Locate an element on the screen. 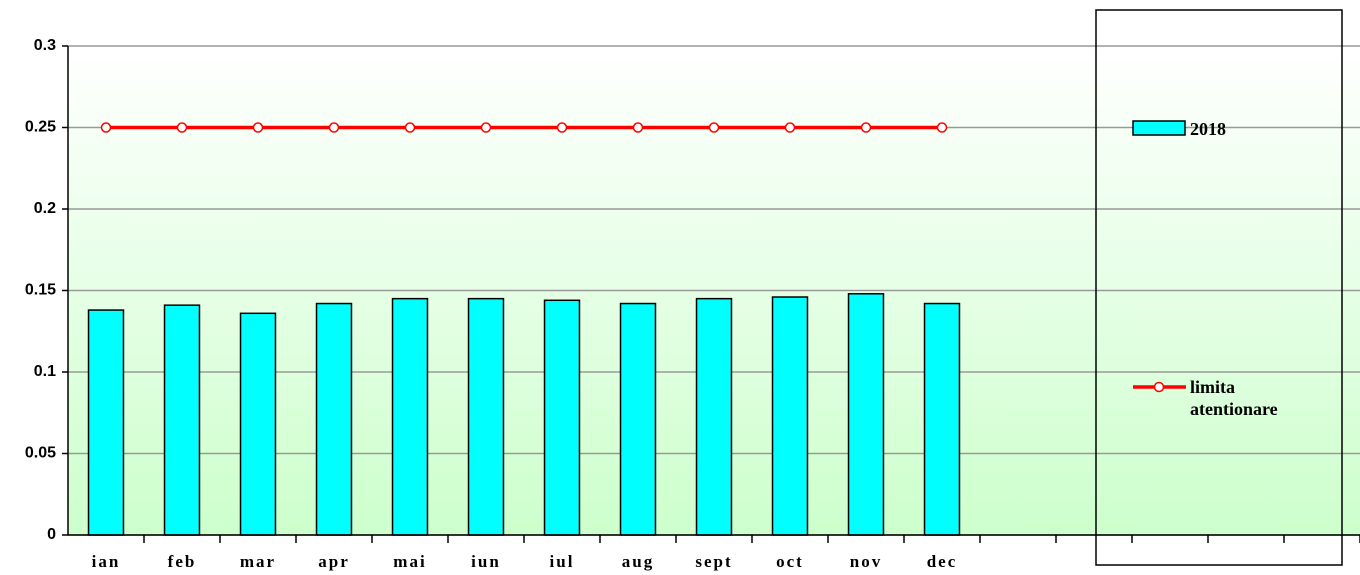 The width and height of the screenshot is (1360, 575). x-tick-label: nov is located at coordinates (866, 561).